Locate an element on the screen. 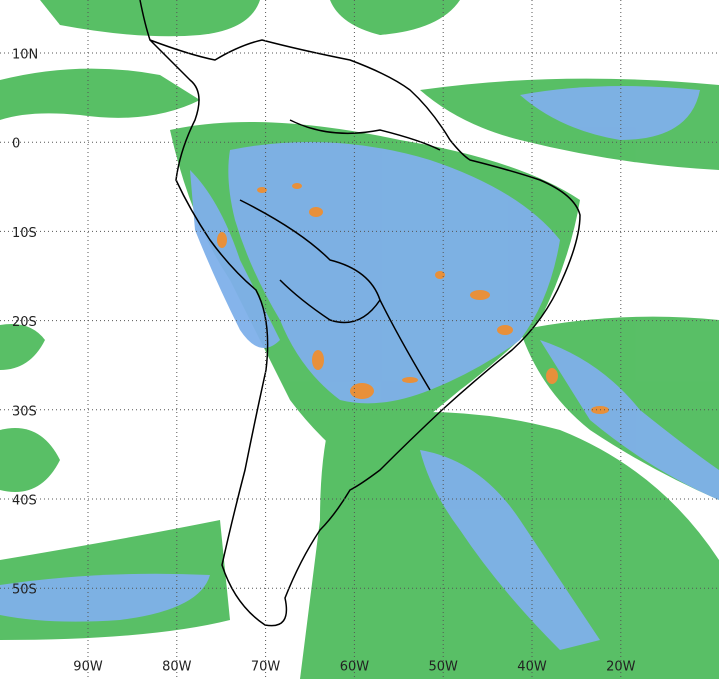 Image resolution: width=719 pixels, height=679 pixels. lon-label: 20W is located at coordinates (621, 667).